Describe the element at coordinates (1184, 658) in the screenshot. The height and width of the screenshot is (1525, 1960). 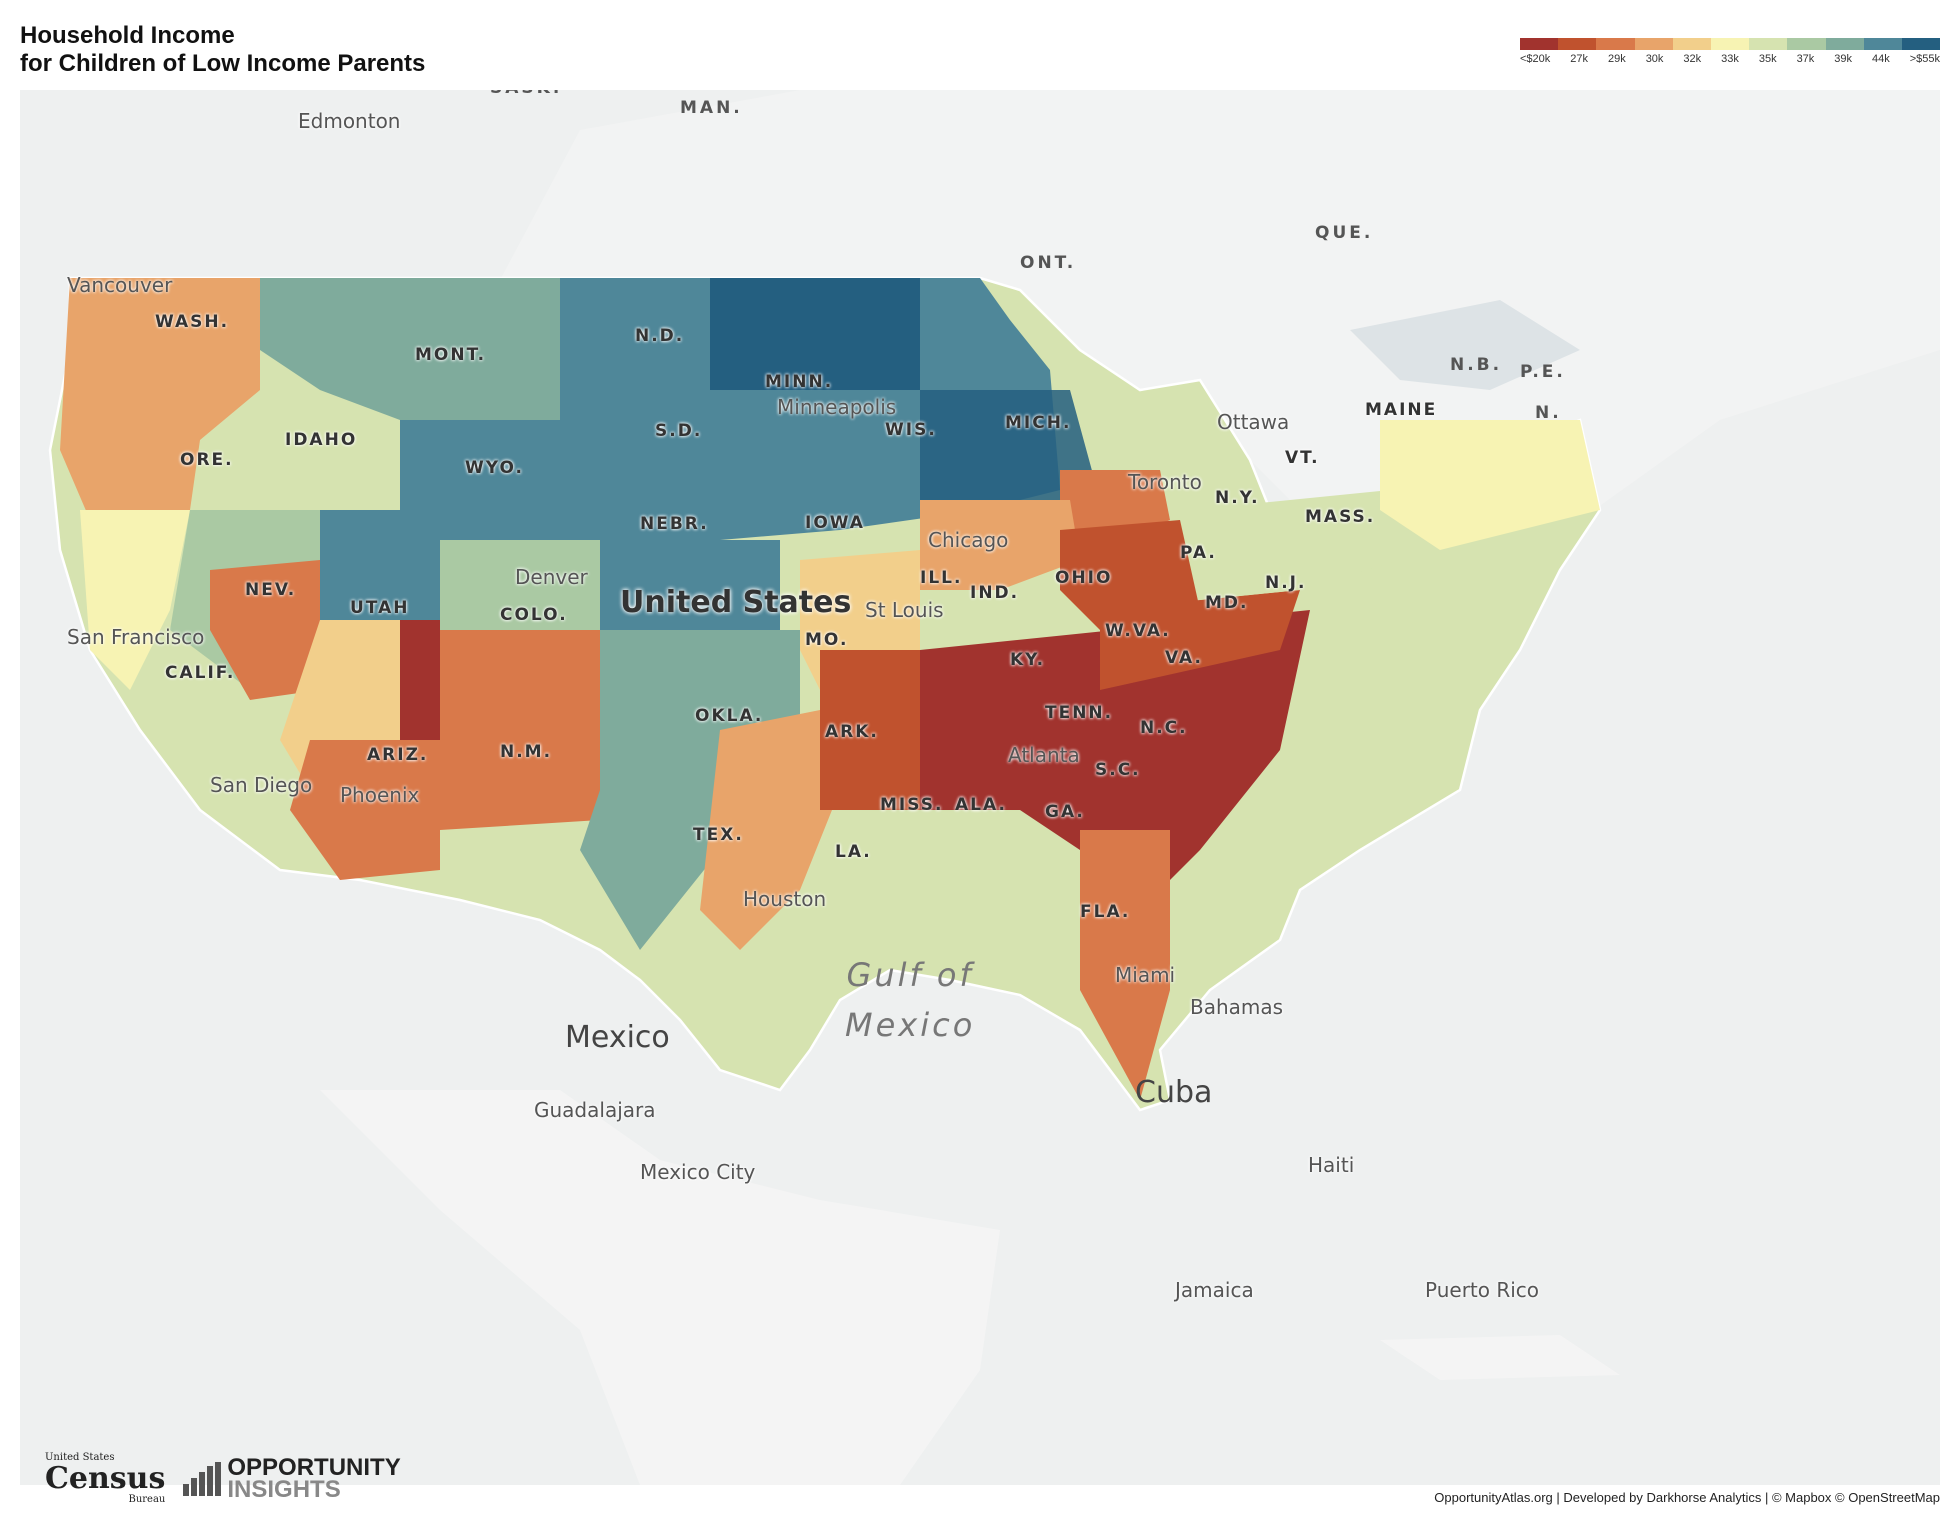
I see `state-label: VA.` at that location.